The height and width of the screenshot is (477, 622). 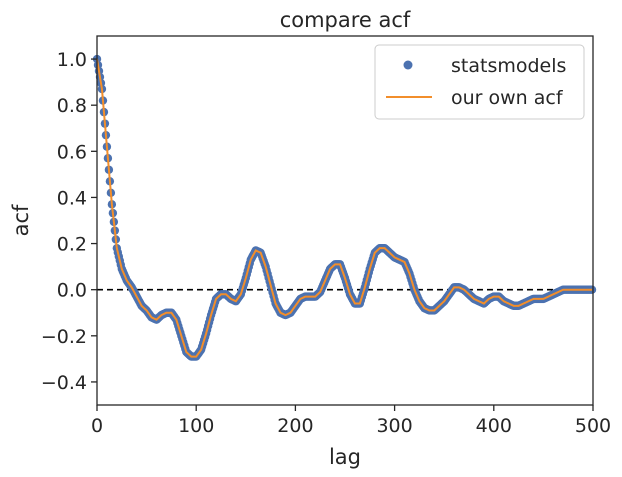 What do you see at coordinates (351, 421) in the screenshot?
I see `x-axis-ticks: 0 100 200 300 400 500` at bounding box center [351, 421].